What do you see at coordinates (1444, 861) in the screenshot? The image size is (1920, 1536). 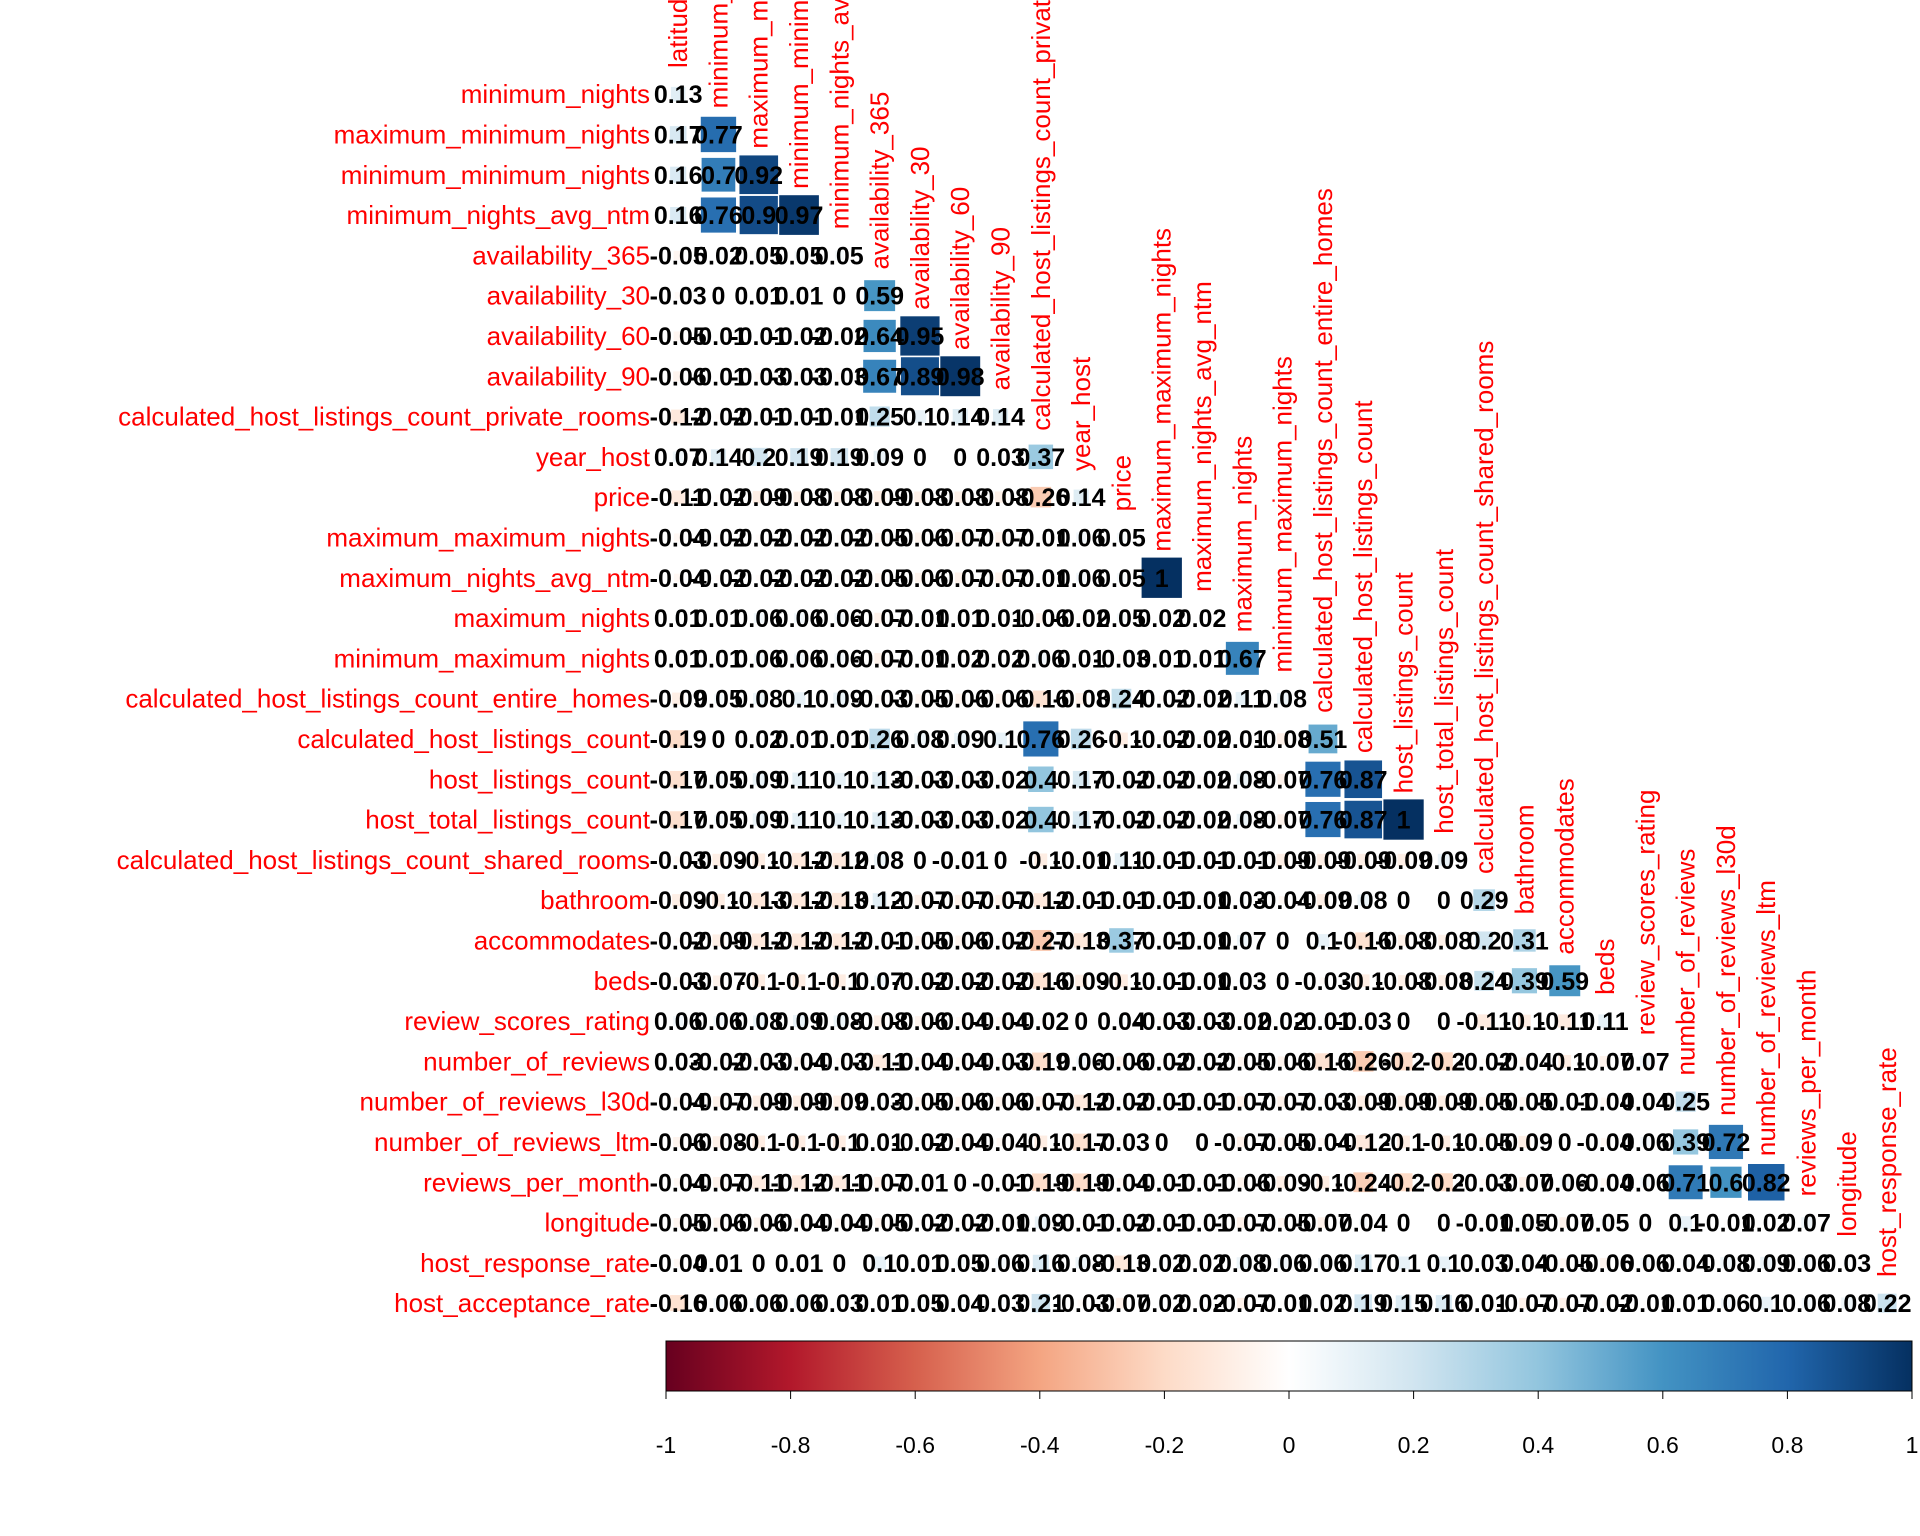 I see `cell-value-label: 0.09` at bounding box center [1444, 861].